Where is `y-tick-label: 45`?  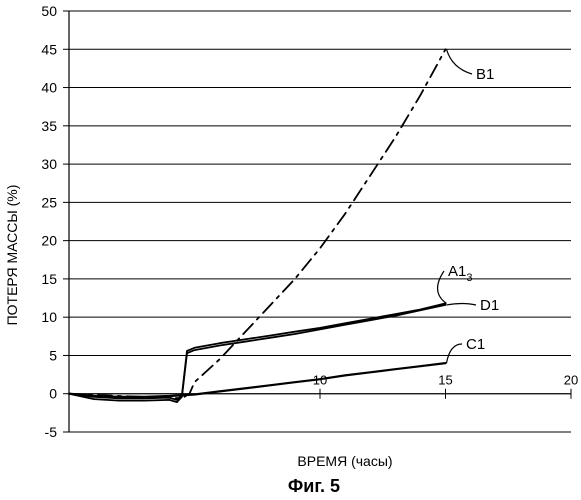
y-tick-label: 45 is located at coordinates (49, 49).